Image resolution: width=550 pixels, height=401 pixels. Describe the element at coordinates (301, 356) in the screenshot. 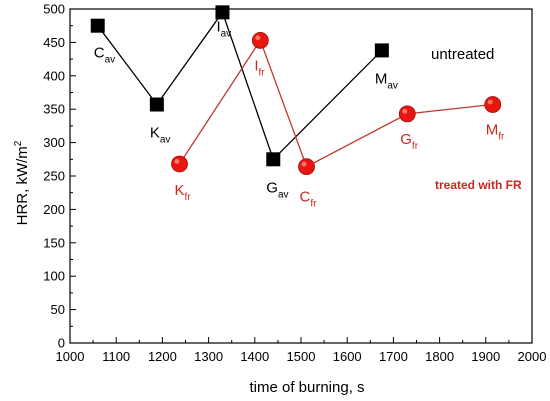

I see `x-tick-label: 1500` at that location.